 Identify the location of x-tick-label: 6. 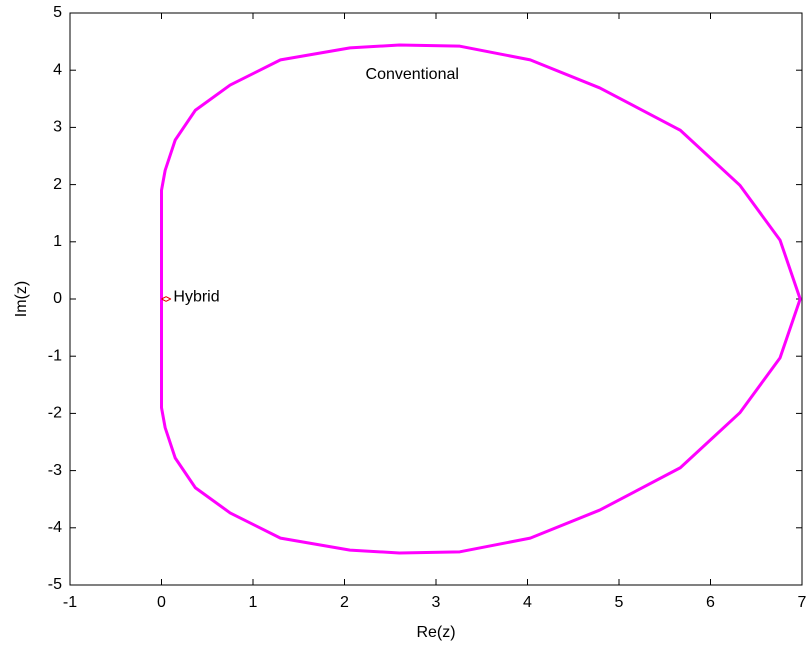
(710, 602).